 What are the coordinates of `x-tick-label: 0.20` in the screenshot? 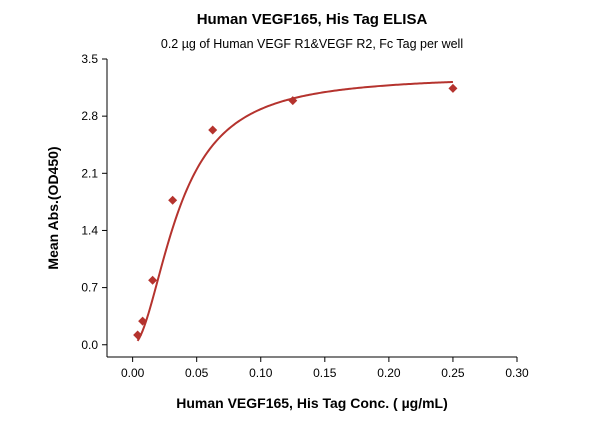 It's located at (389, 373).